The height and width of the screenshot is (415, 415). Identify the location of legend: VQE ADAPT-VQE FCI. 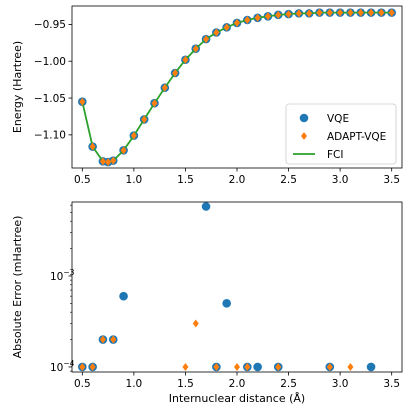
(341, 134).